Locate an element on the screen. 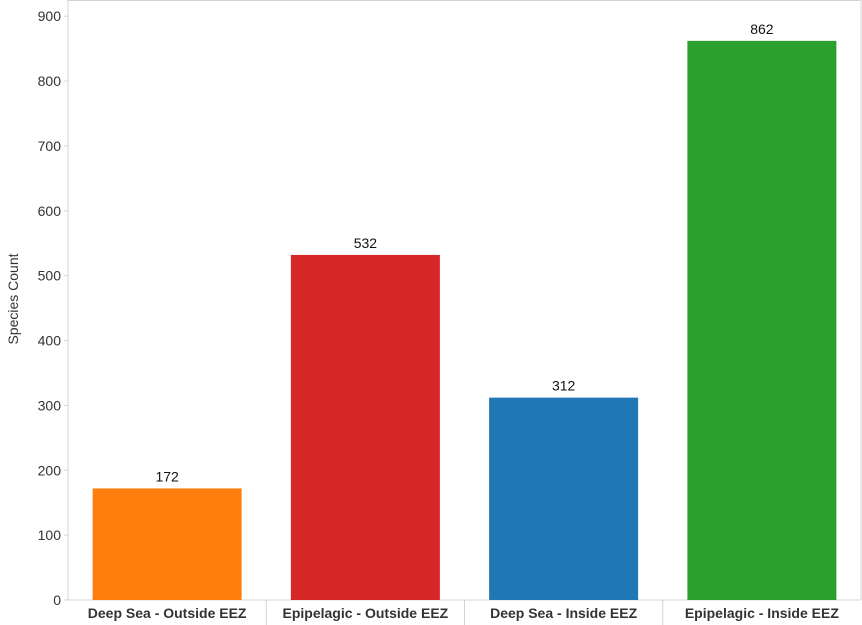  y-tick-label: 900 is located at coordinates (50, 16).